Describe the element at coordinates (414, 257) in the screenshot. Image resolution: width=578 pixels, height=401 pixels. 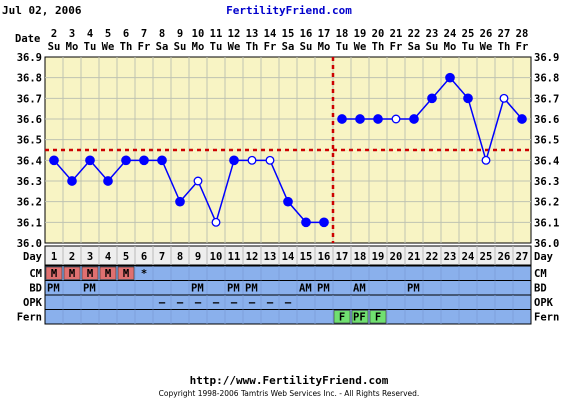
I see `day-label: 21` at that location.